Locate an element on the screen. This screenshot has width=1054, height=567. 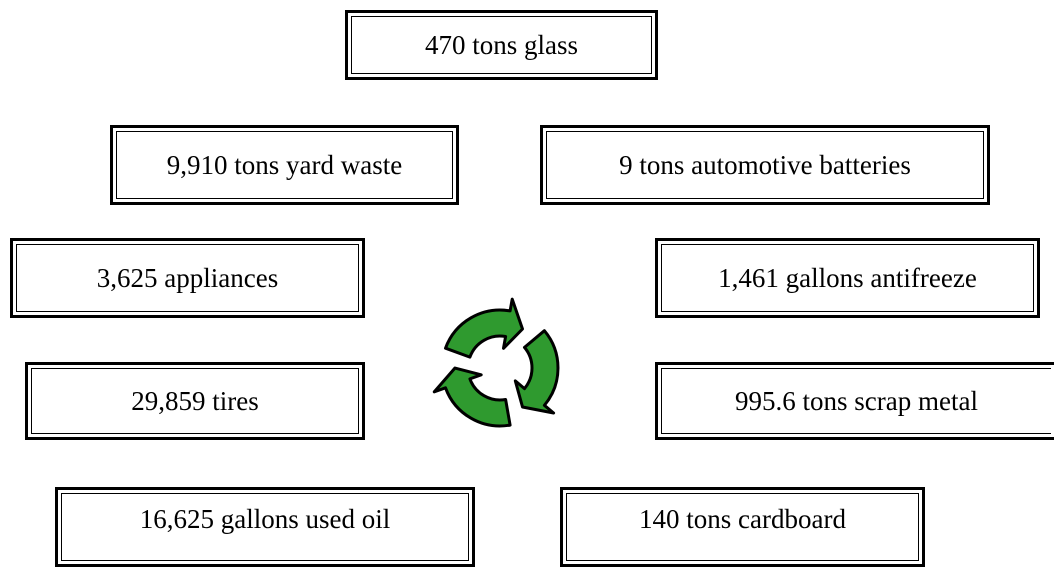
item-label: 3,625 appliances is located at coordinates (187, 278).